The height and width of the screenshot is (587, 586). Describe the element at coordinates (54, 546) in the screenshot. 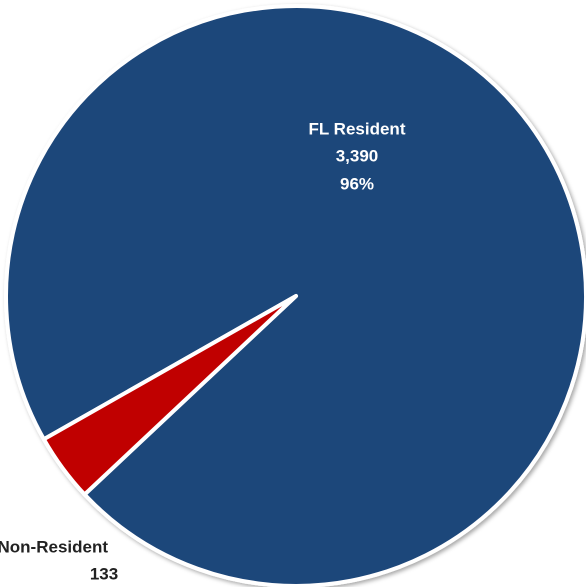

I see `slice-label: Non-Resident` at that location.